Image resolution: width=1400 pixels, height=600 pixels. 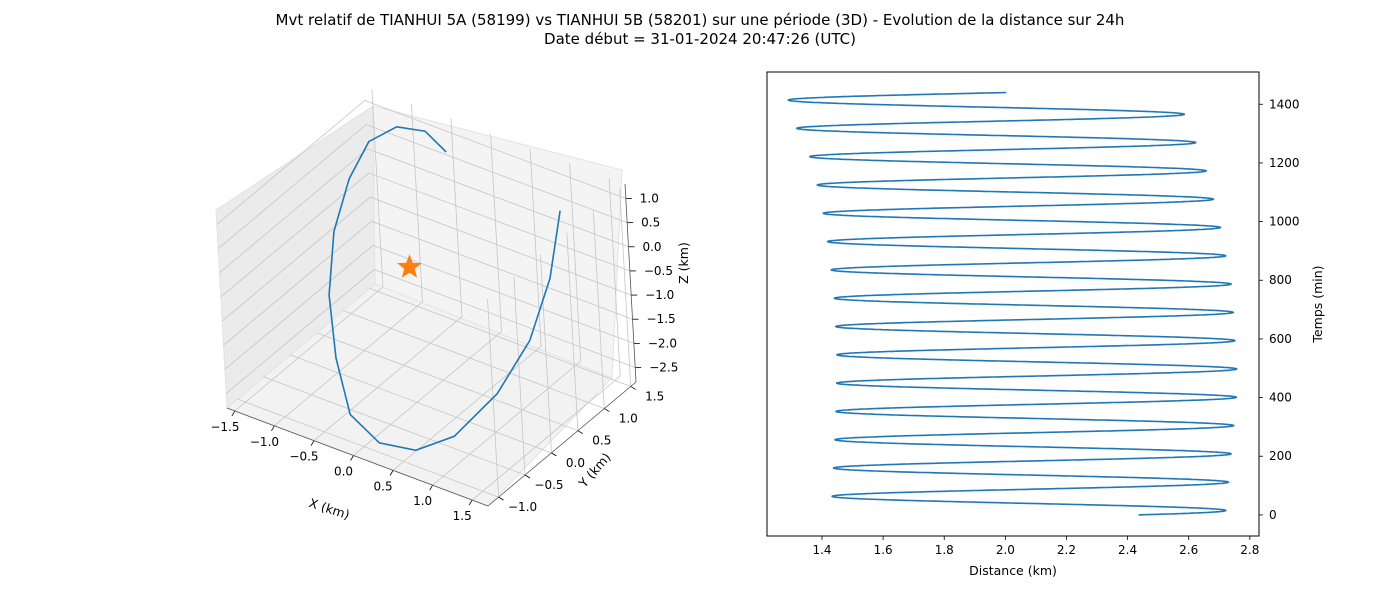 What do you see at coordinates (357, 457) in the screenshot?
I see `x-axis-edge-3d` at bounding box center [357, 457].